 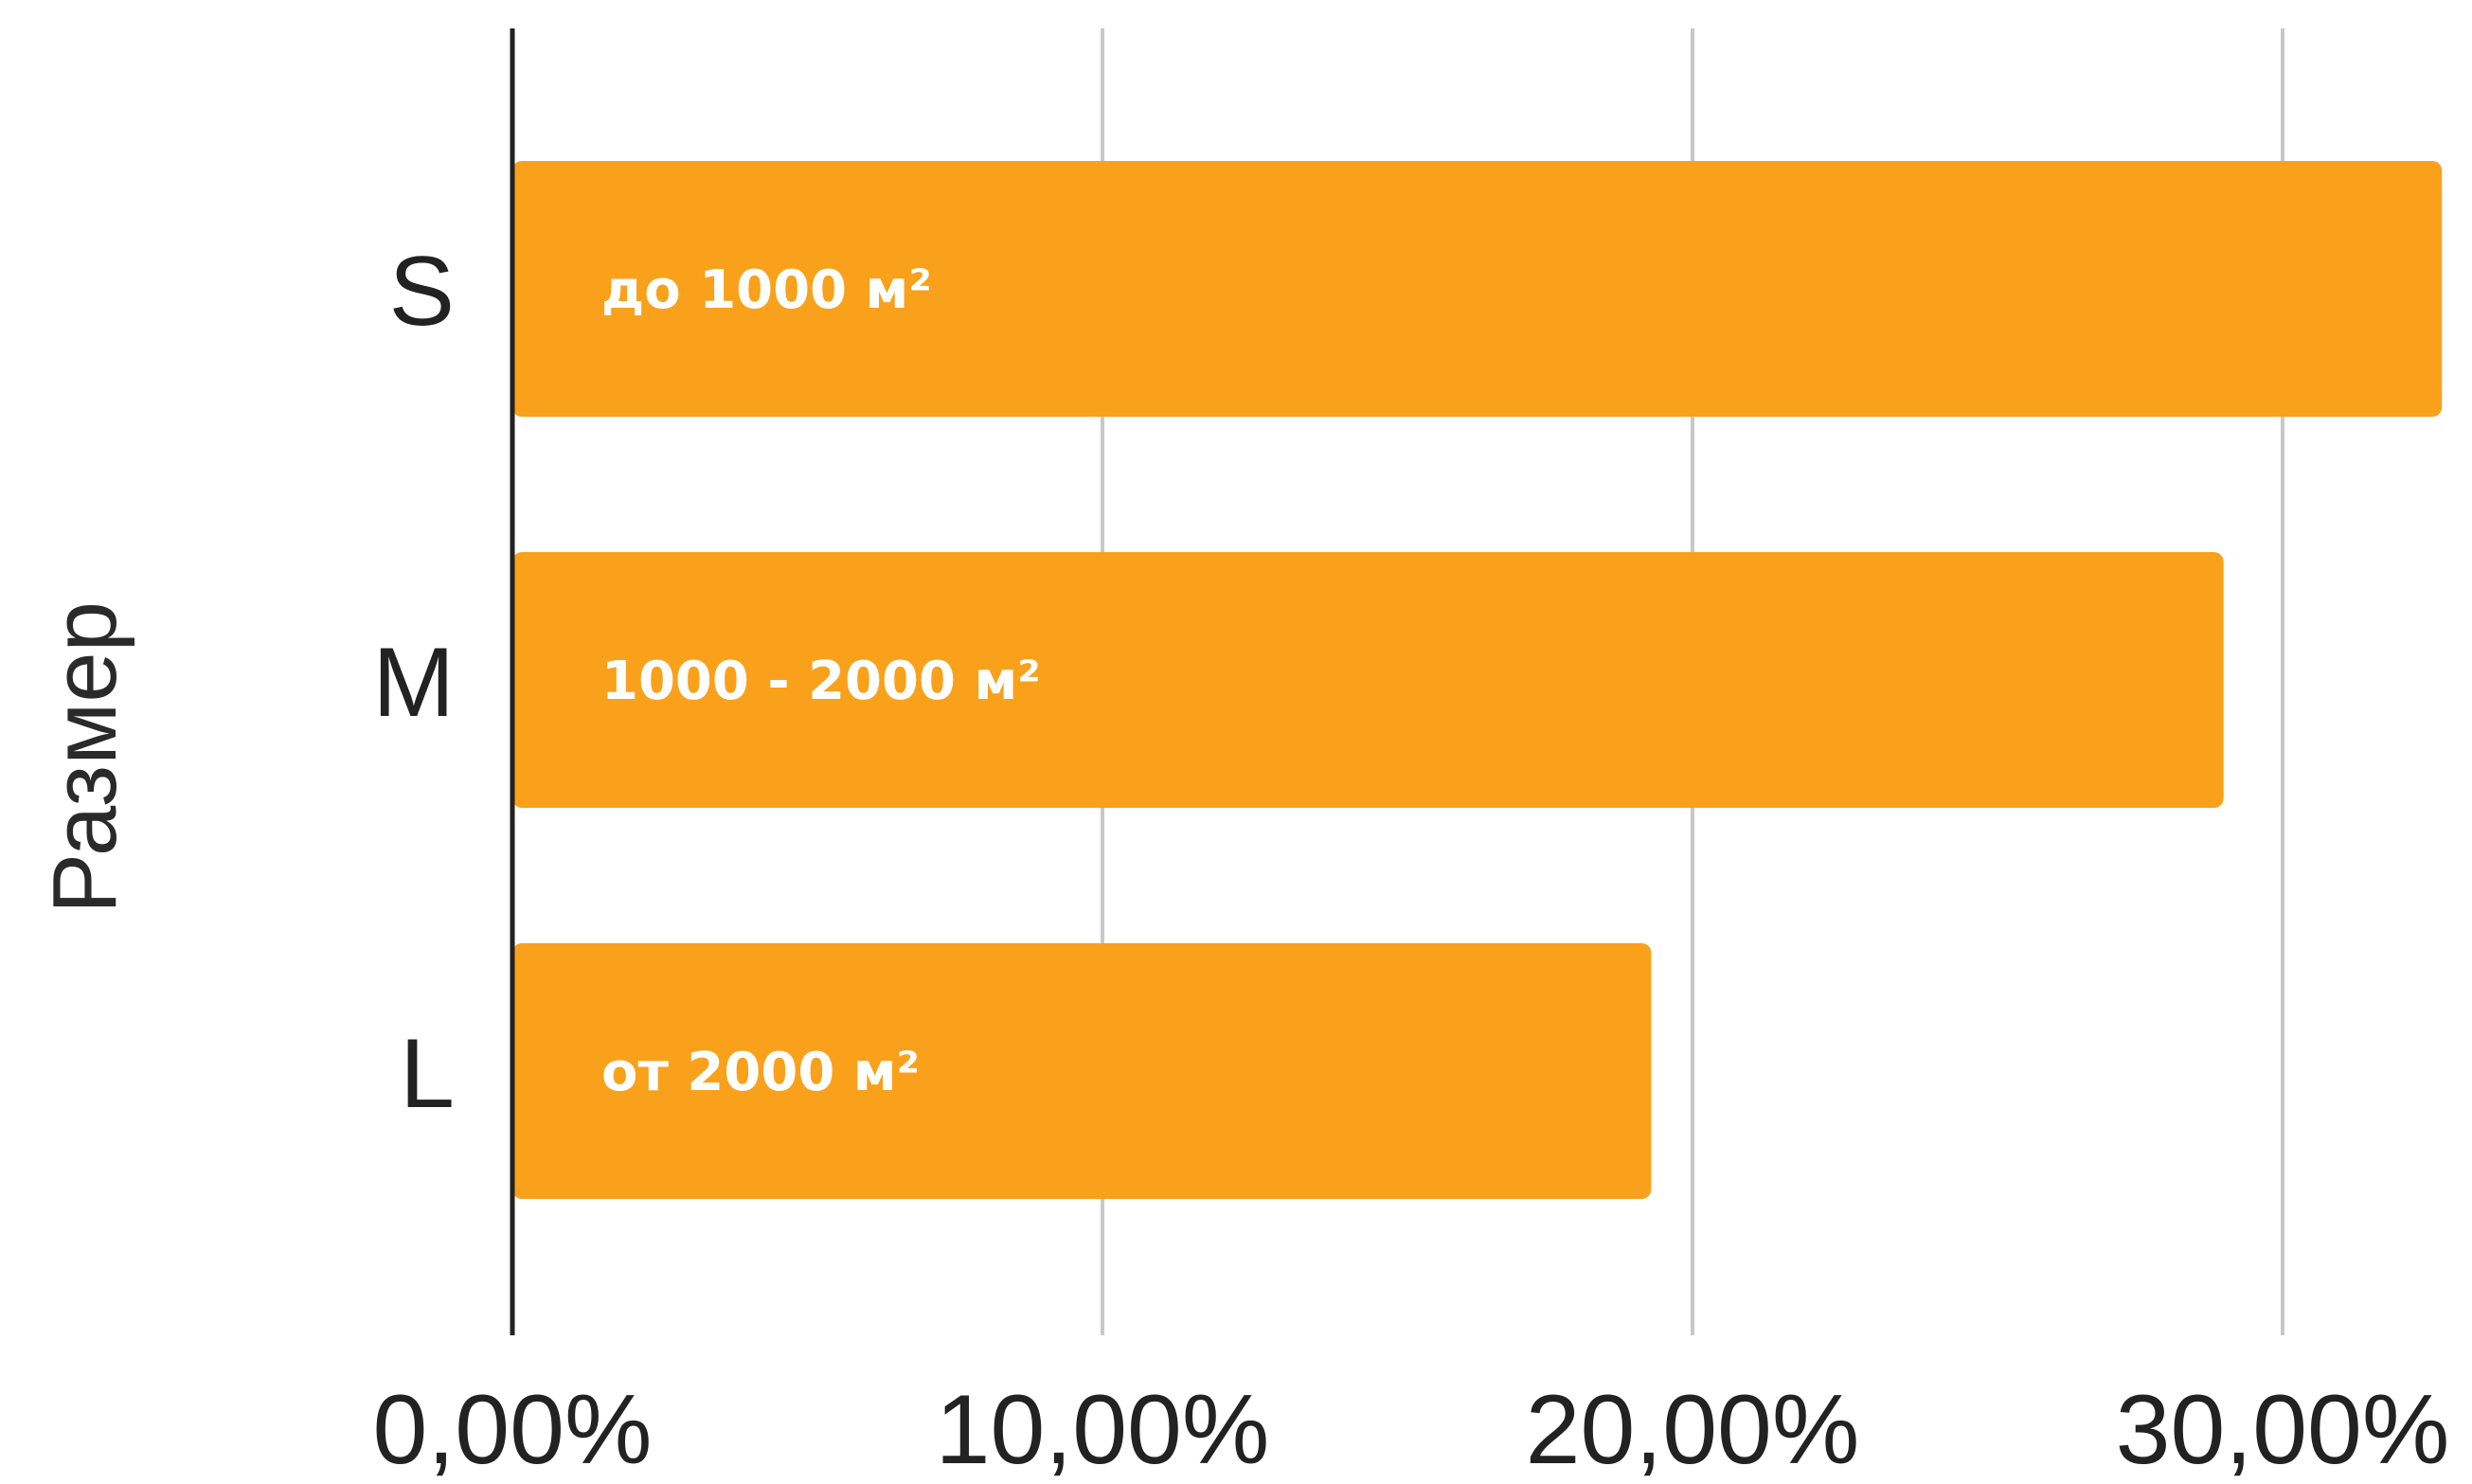 What do you see at coordinates (761, 1072) in the screenshot?
I see `bar-label: от 2000 м²` at bounding box center [761, 1072].